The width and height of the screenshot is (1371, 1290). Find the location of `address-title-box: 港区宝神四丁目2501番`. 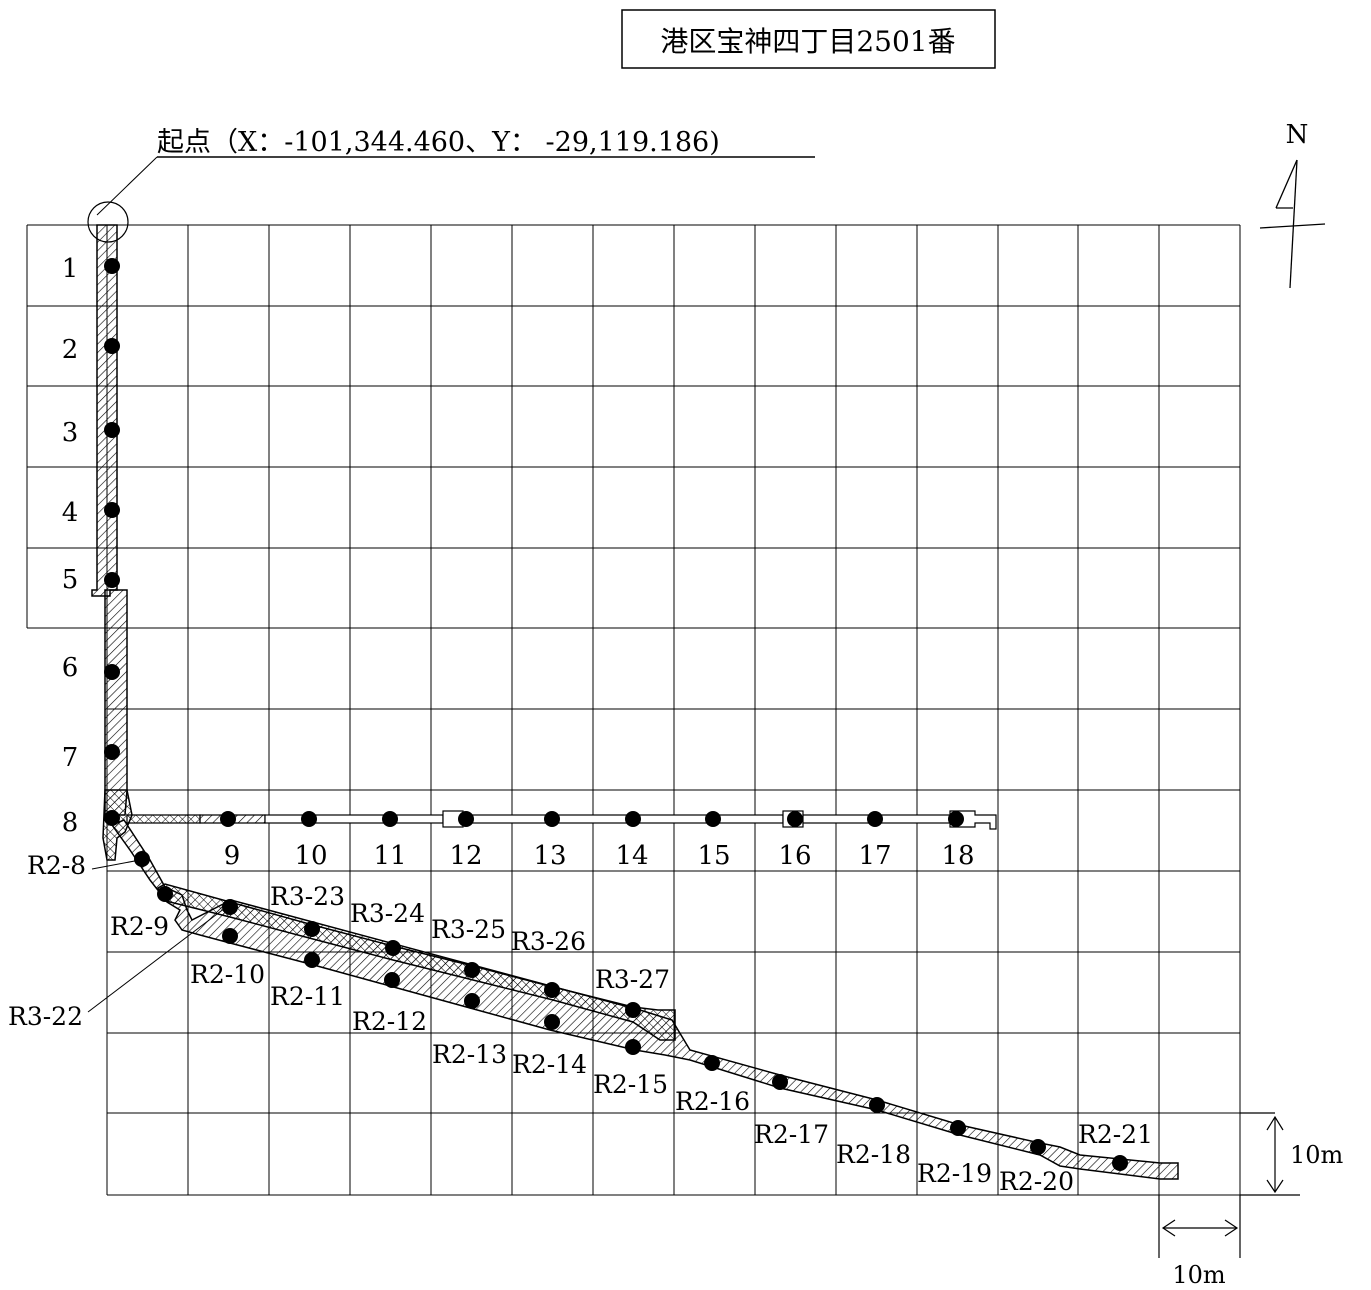

address-title-box: 港区宝神四丁目2501番 is located at coordinates (808, 39).